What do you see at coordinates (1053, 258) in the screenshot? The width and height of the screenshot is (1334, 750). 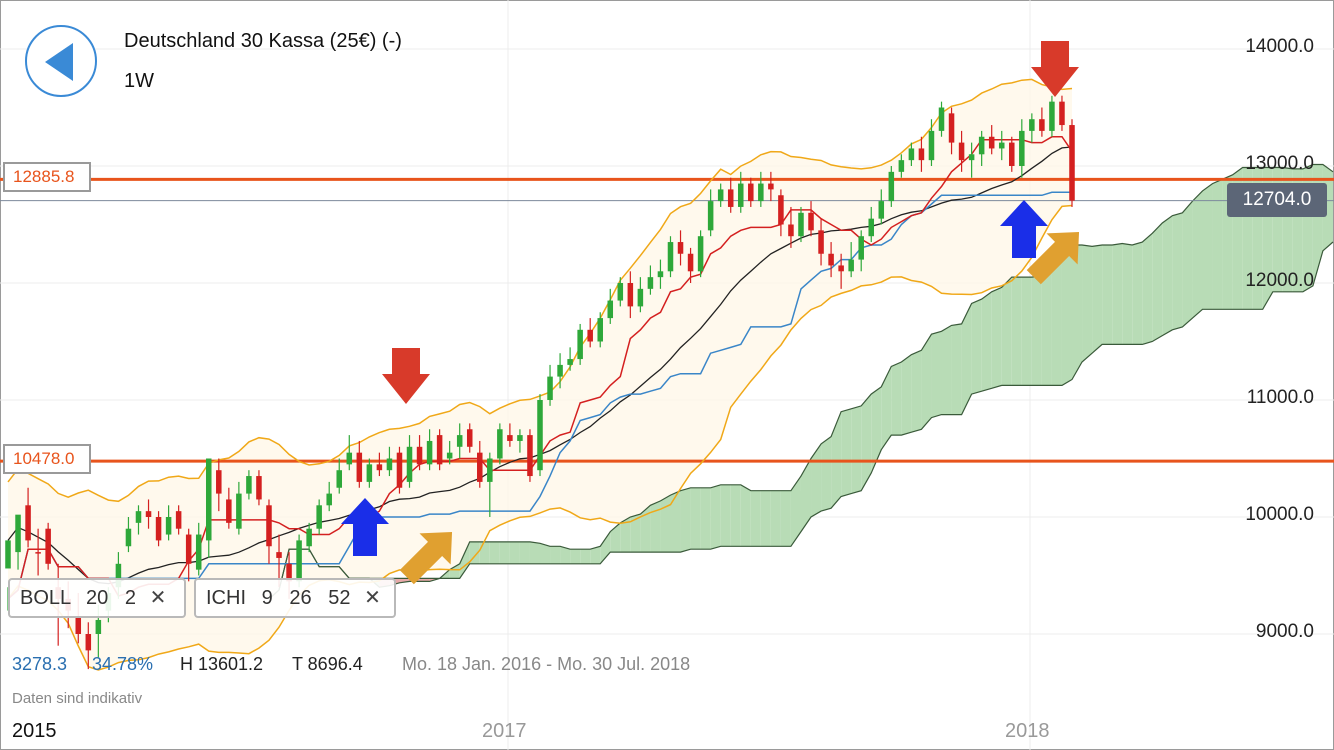 I see `signal-arrow-diagonal-right` at bounding box center [1053, 258].